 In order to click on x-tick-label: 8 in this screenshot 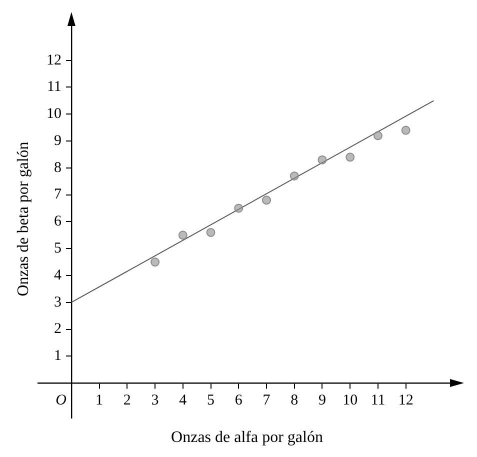, I will do `click(294, 400)`.